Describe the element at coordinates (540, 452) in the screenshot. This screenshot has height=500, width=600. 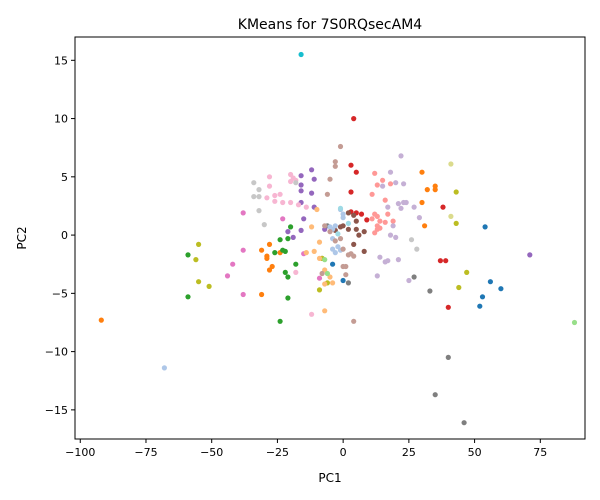
I see `x-tick-label: 75` at that location.